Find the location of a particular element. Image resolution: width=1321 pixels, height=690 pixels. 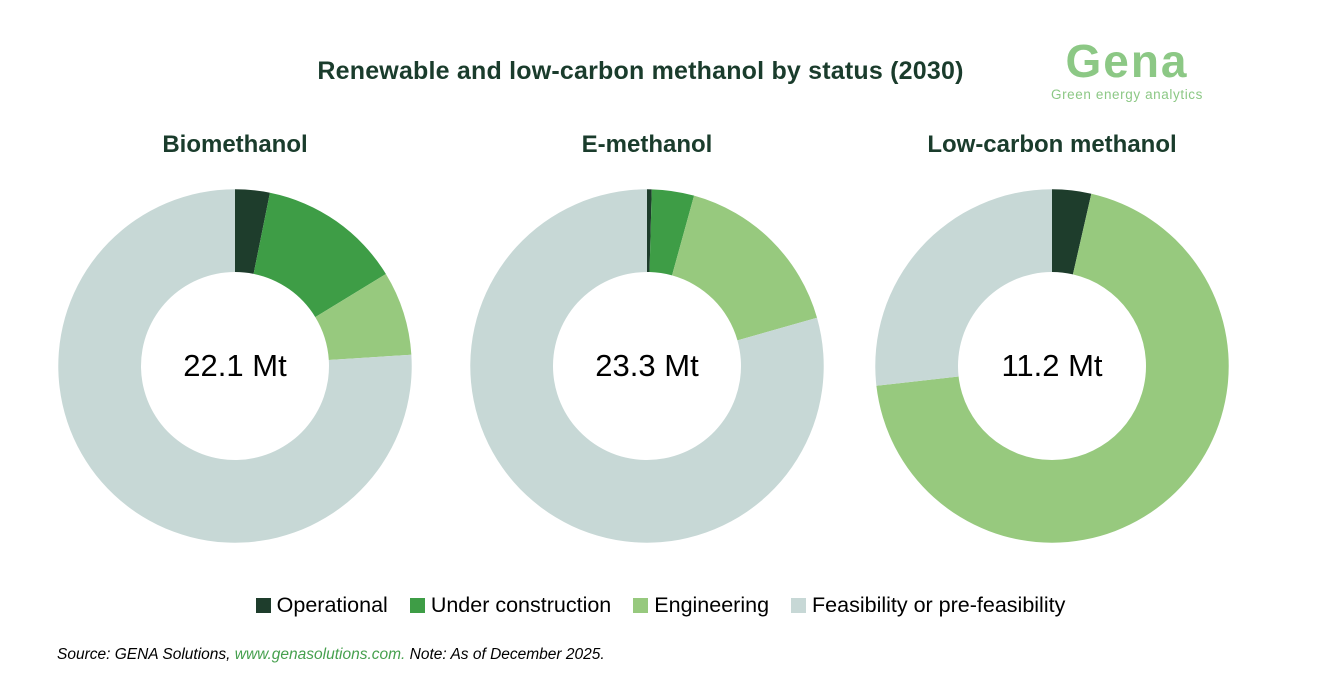

legend-item-engineering: Engineering is located at coordinates (701, 605).